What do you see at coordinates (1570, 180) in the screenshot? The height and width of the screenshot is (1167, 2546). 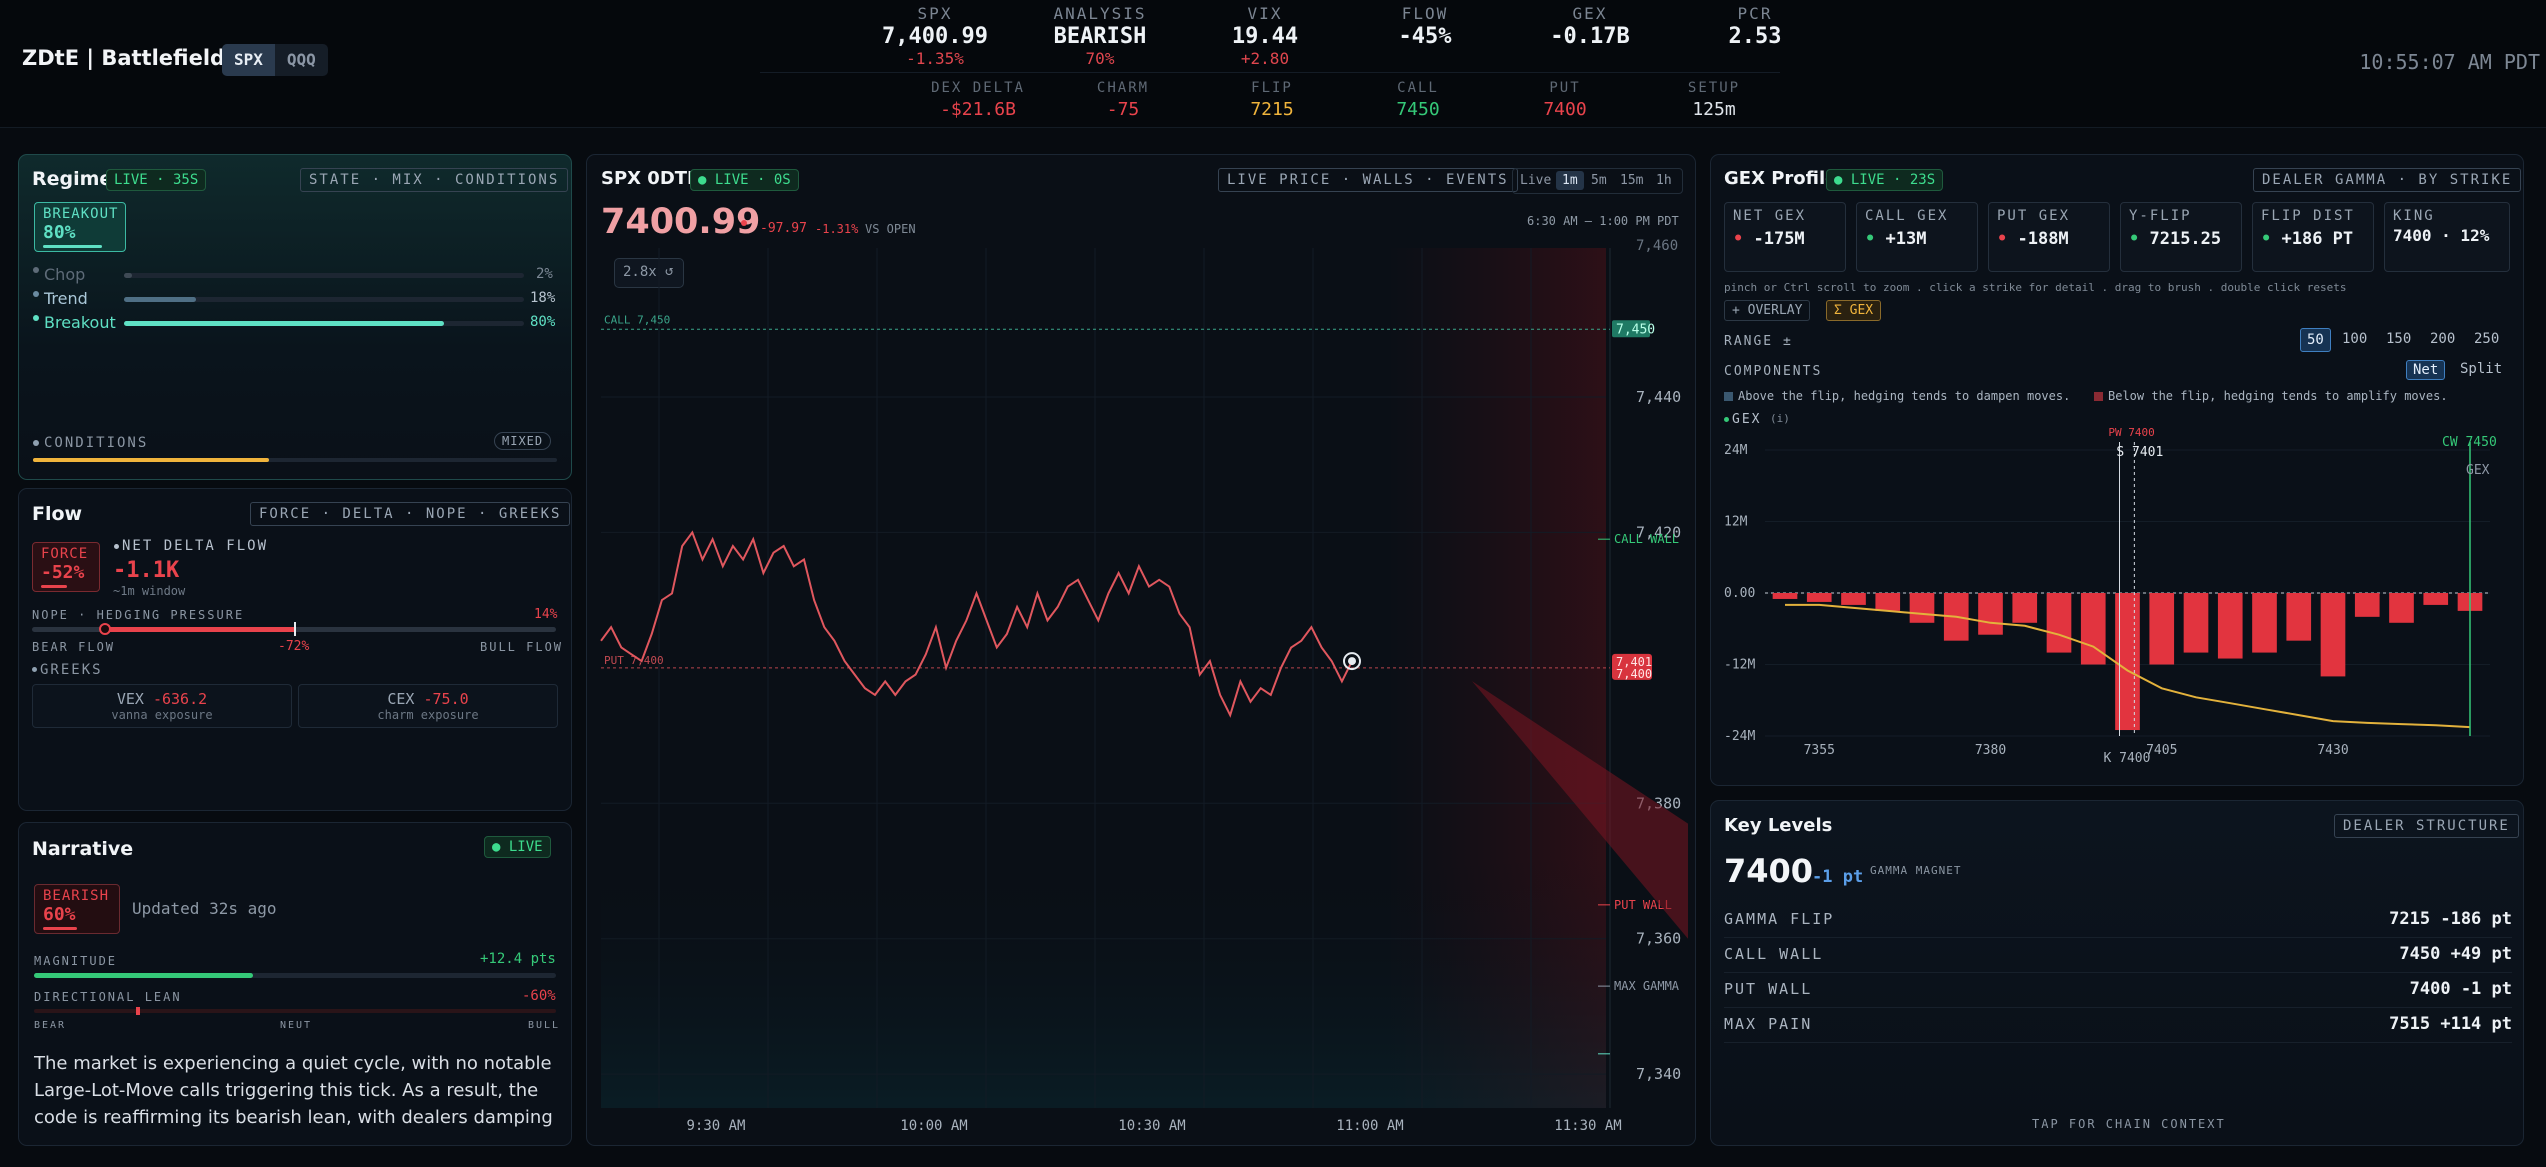 I see `timeframe-1m: 1m` at bounding box center [1570, 180].